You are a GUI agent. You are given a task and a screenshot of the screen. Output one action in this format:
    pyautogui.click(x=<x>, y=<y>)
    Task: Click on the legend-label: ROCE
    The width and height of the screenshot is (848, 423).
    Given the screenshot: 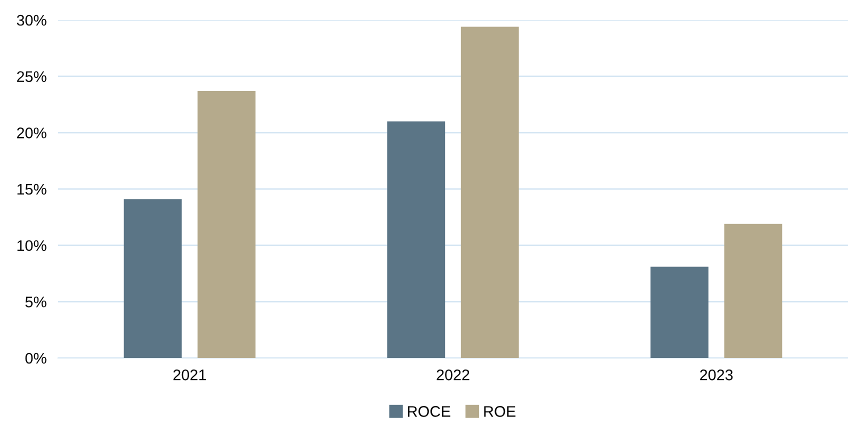 What is the action you would take?
    pyautogui.click(x=429, y=411)
    